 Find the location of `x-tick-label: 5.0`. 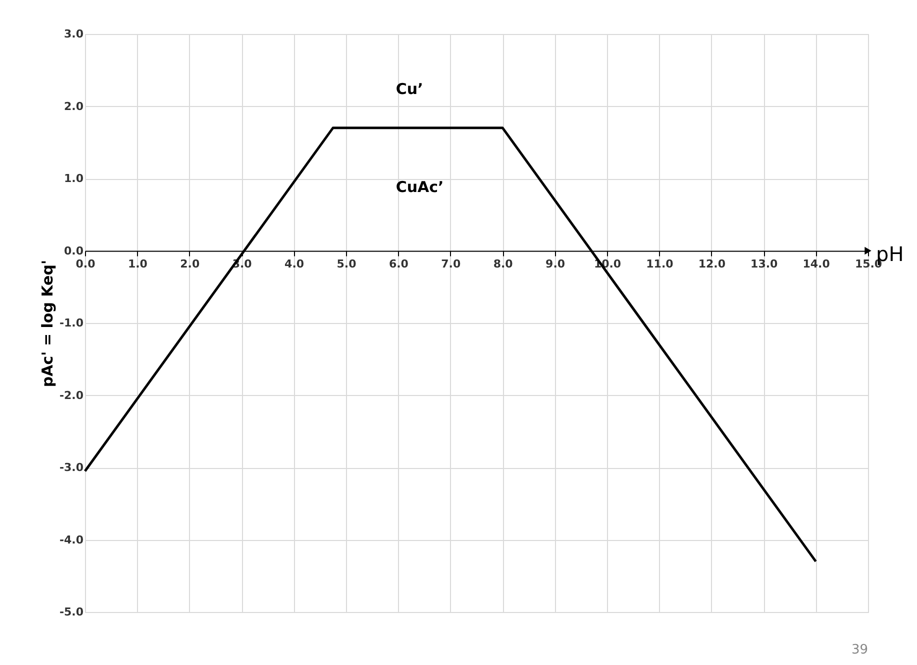

x-tick-label: 5.0 is located at coordinates (346, 263).